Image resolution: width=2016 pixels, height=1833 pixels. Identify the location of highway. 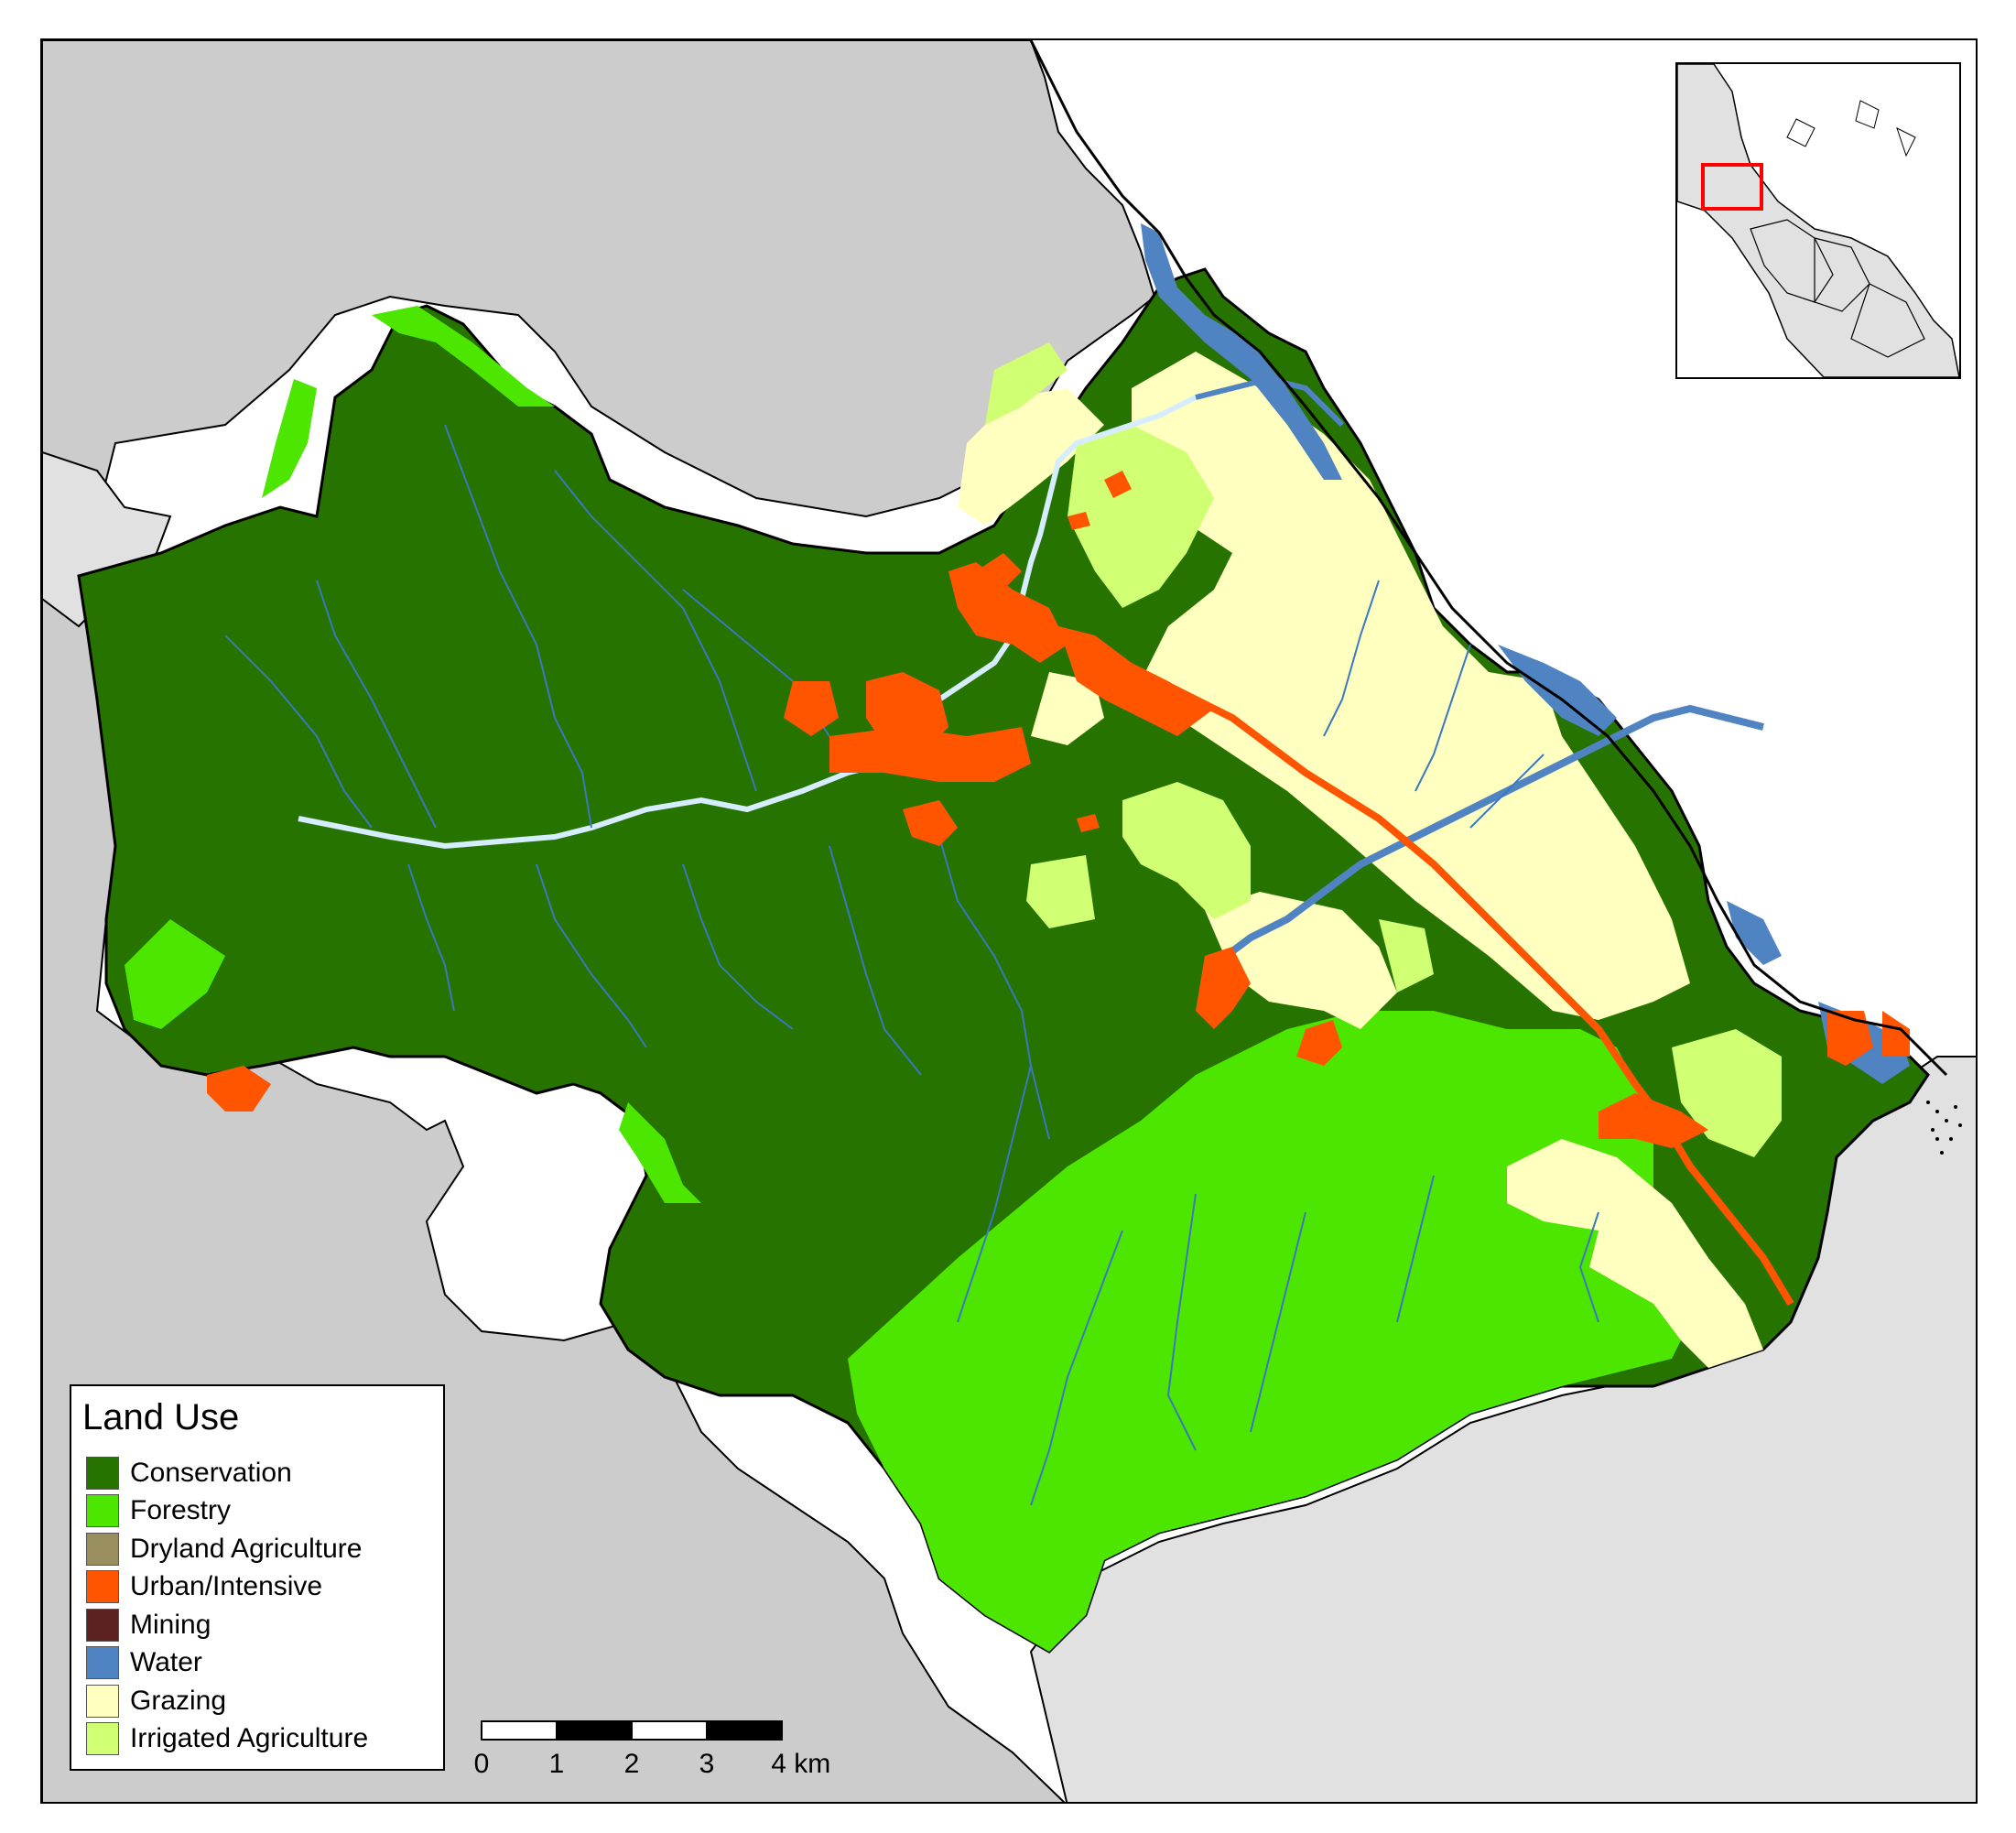
(1475, 993).